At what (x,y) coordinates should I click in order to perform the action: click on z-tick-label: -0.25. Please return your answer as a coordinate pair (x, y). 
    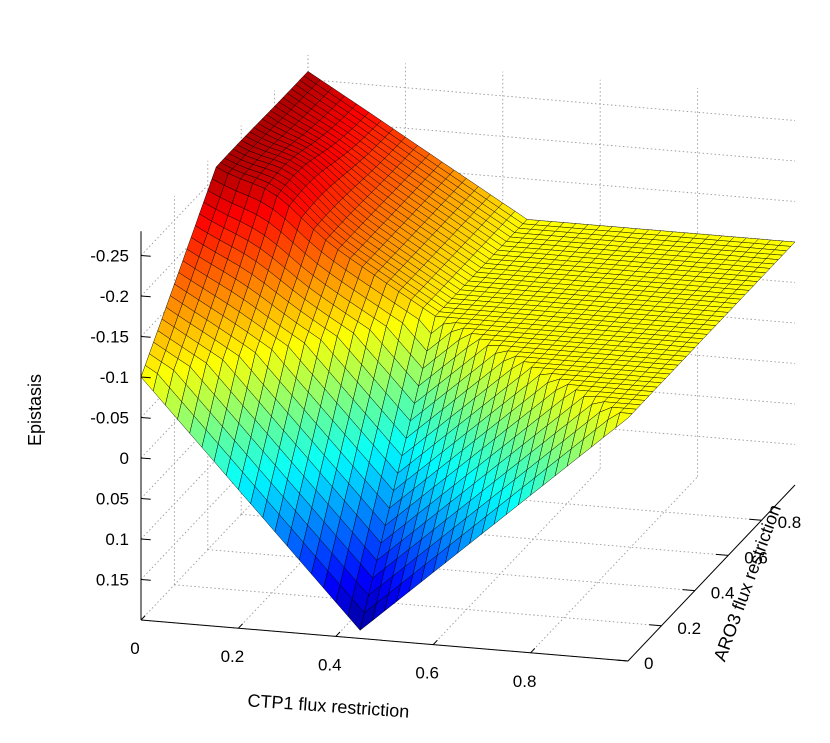
    Looking at the image, I should click on (109, 256).